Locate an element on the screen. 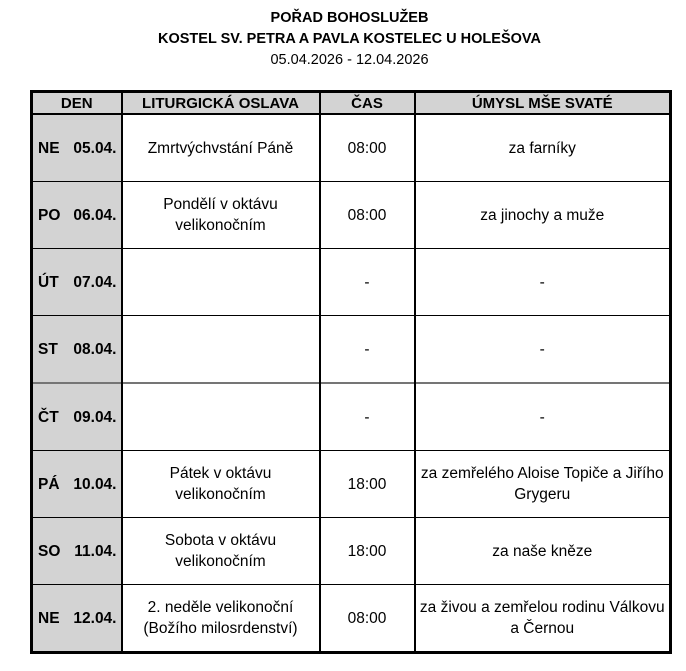 This screenshot has width=686, height=671. intention-cell: za farníky is located at coordinates (542, 147).